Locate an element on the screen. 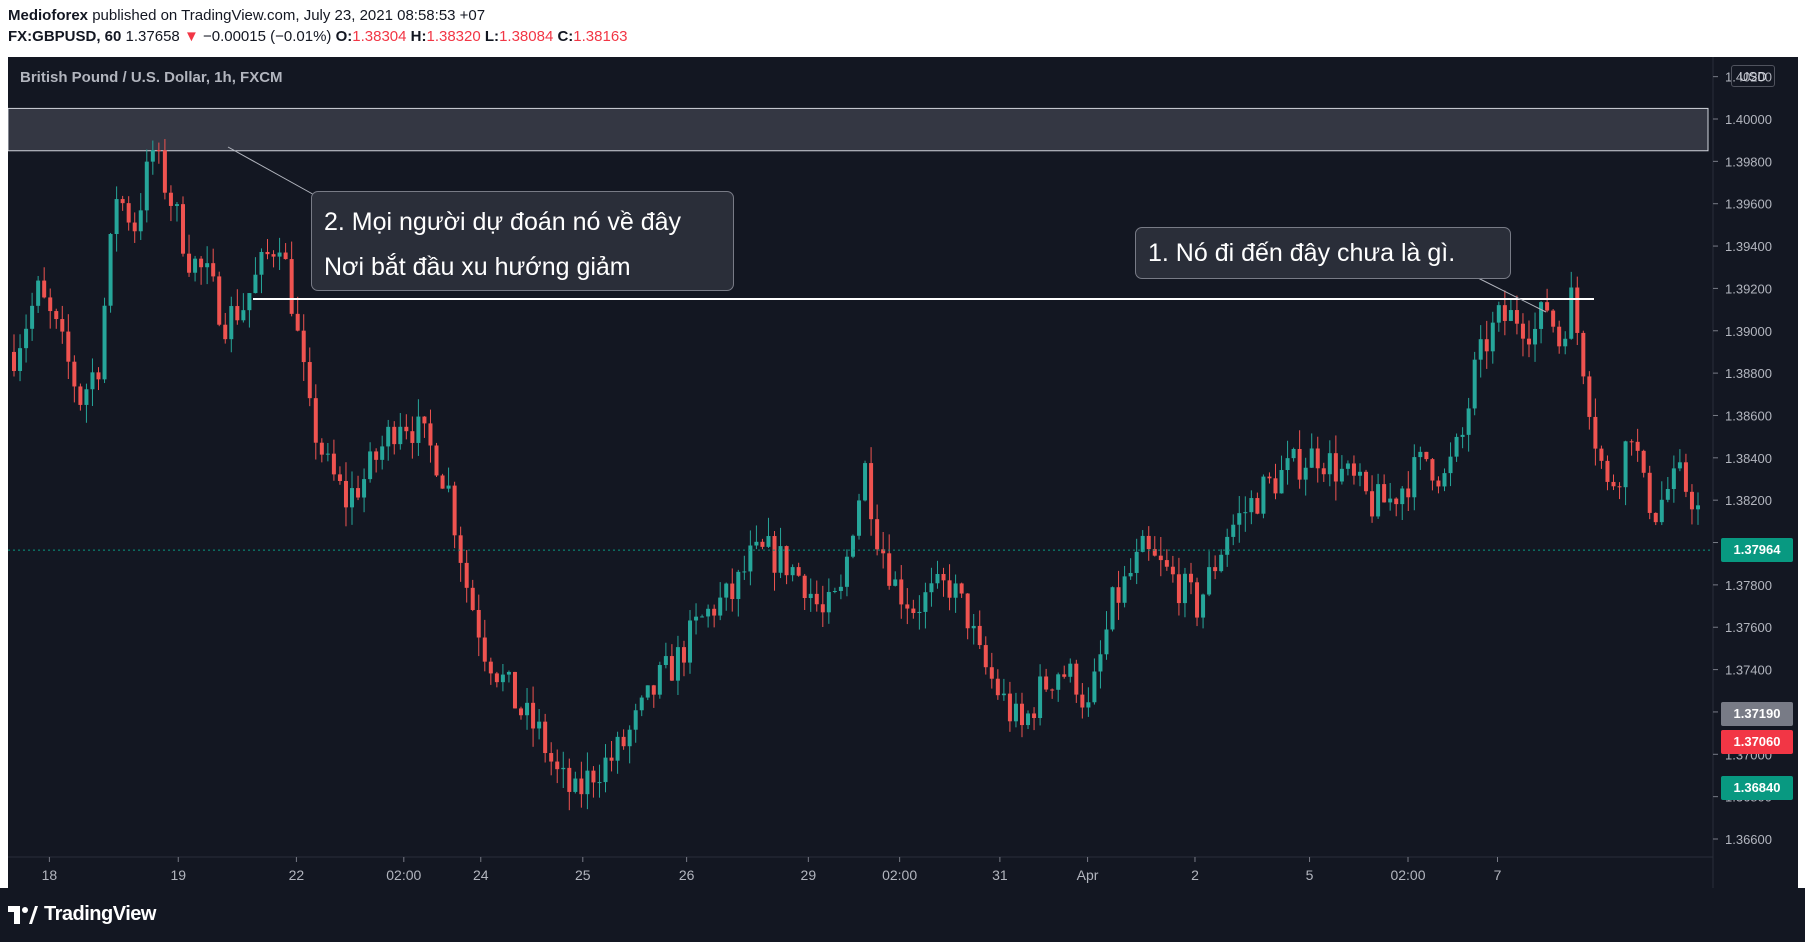  currency-label: USD is located at coordinates (1753, 76).